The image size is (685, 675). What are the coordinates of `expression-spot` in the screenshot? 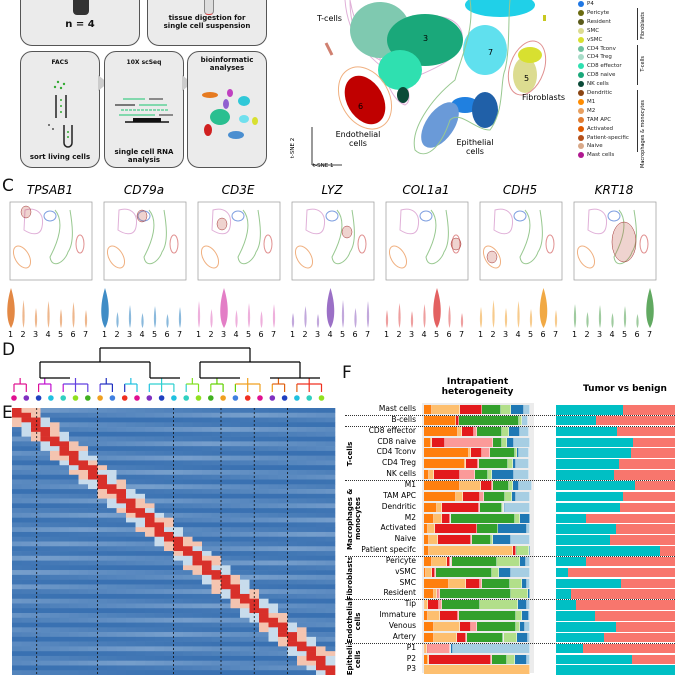 It's located at (26, 212).